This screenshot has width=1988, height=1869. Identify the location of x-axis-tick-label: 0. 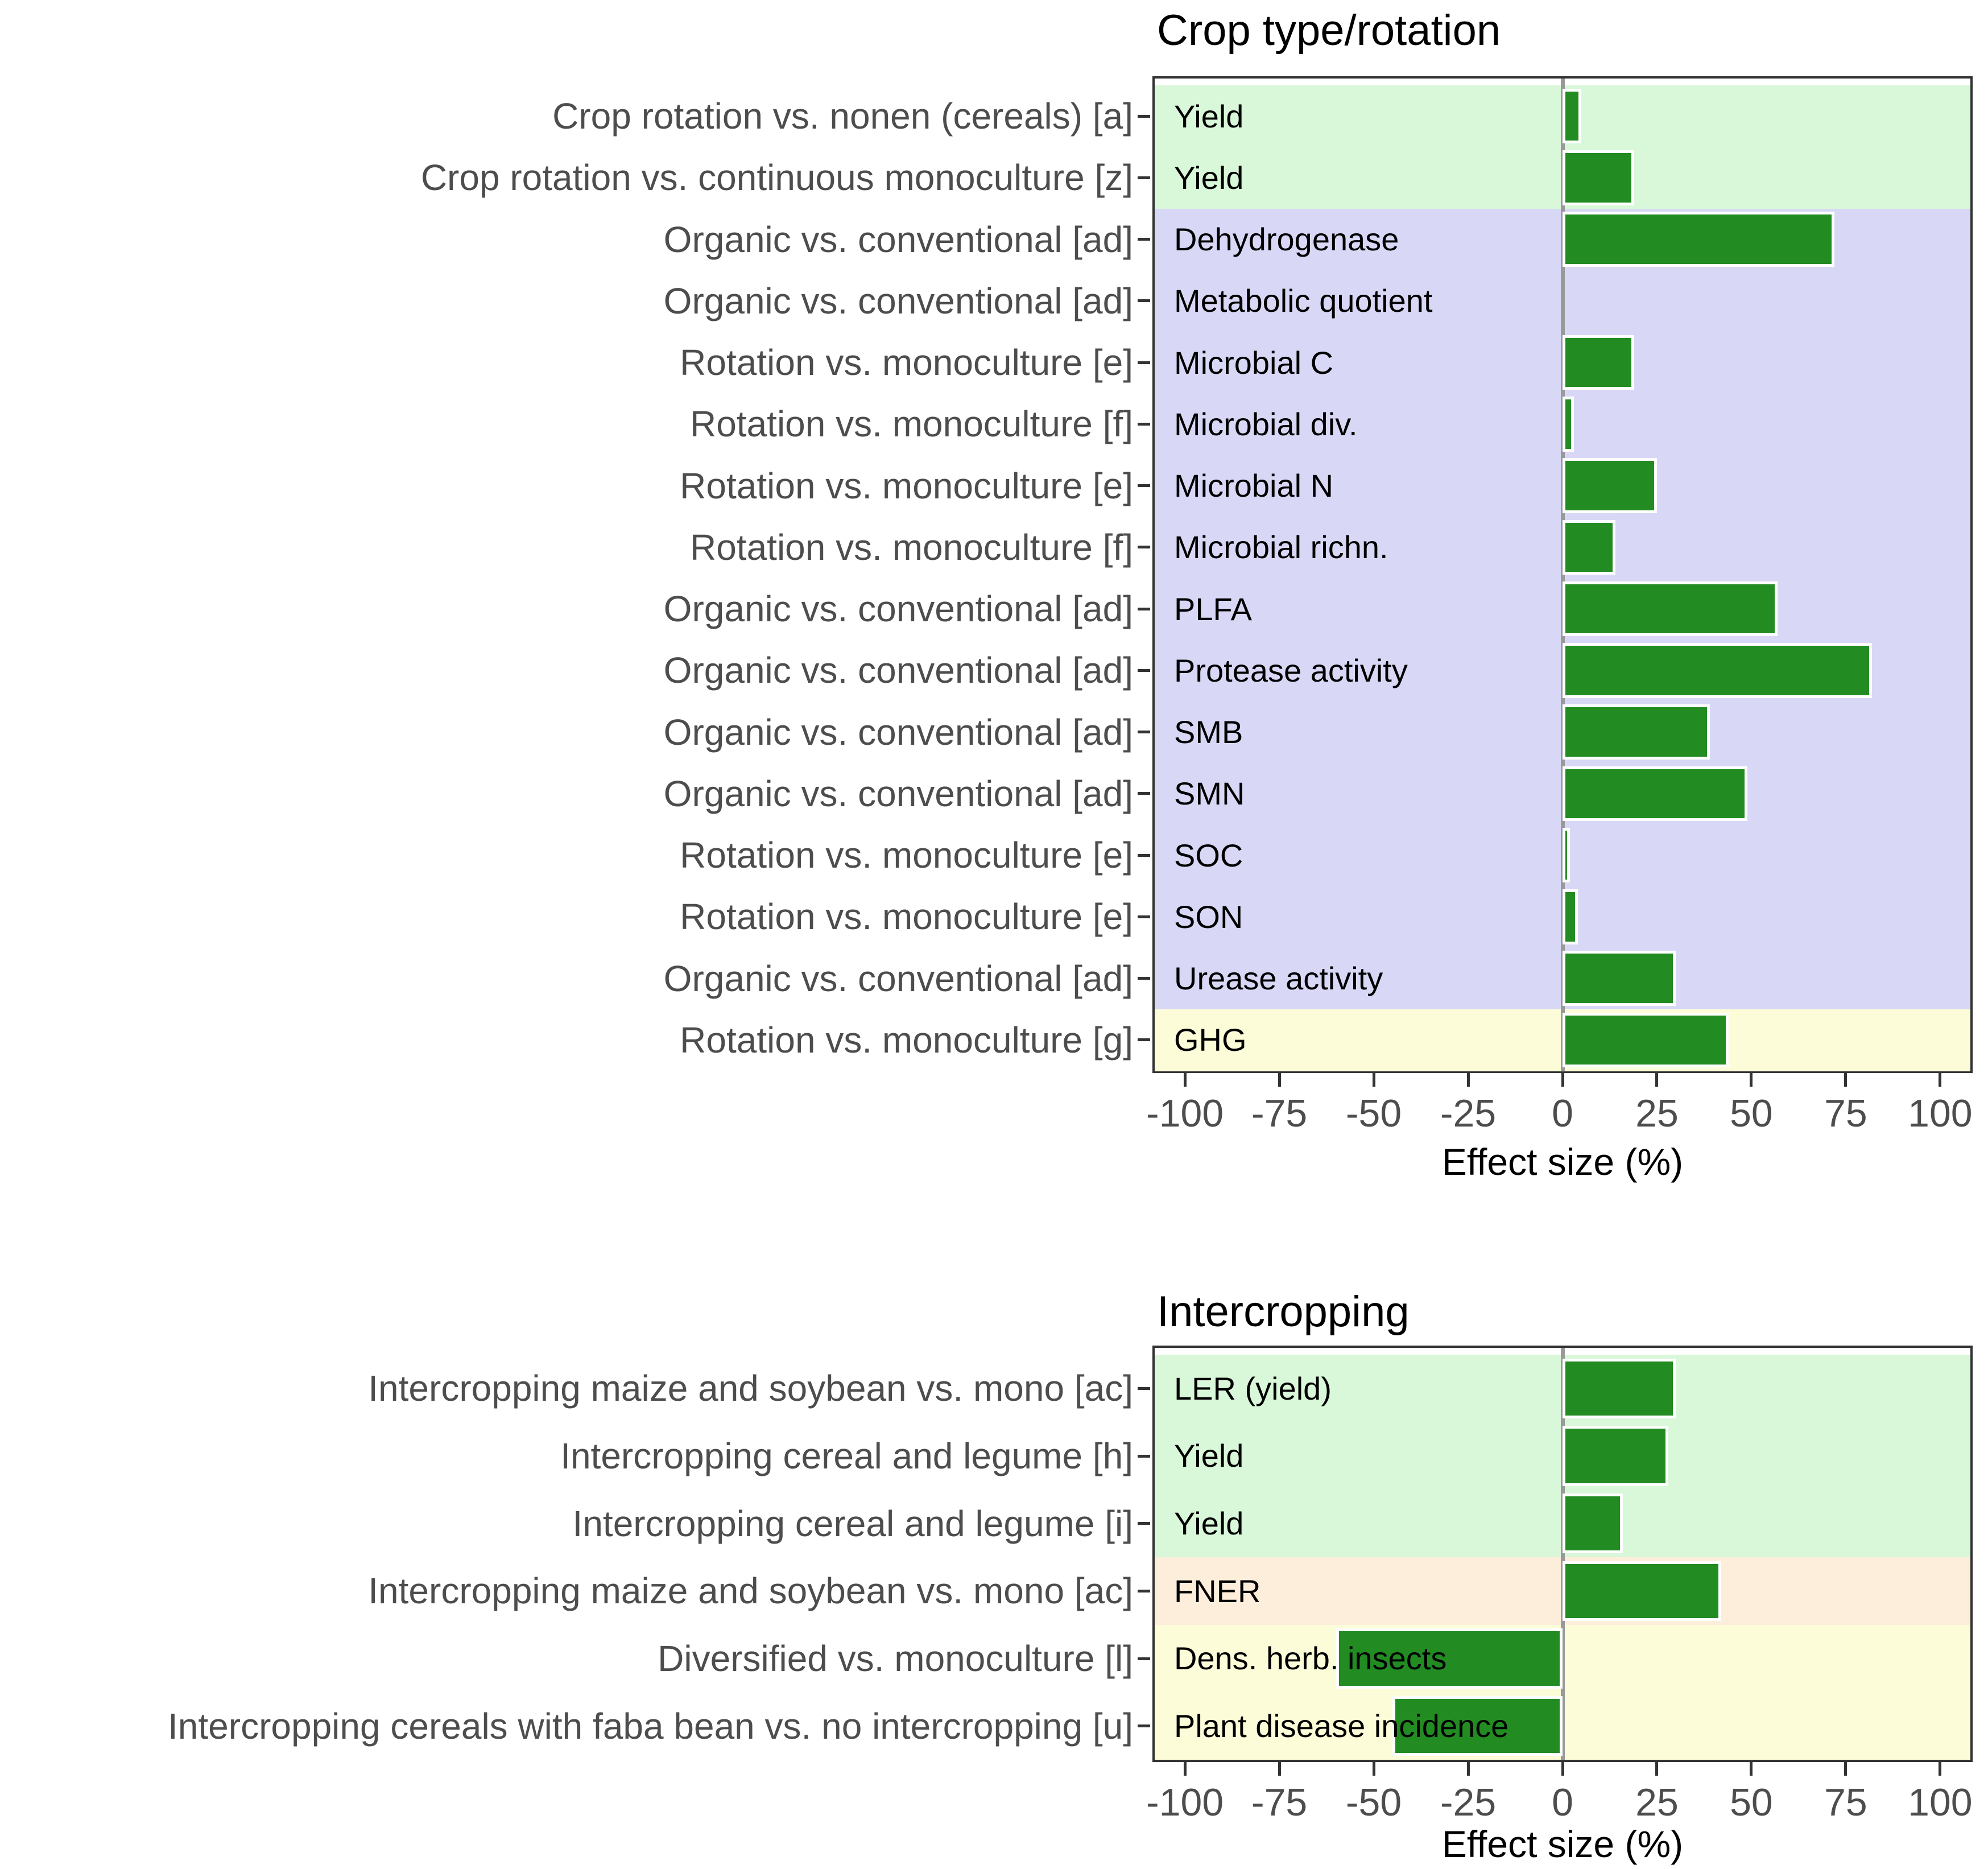
(1563, 1113).